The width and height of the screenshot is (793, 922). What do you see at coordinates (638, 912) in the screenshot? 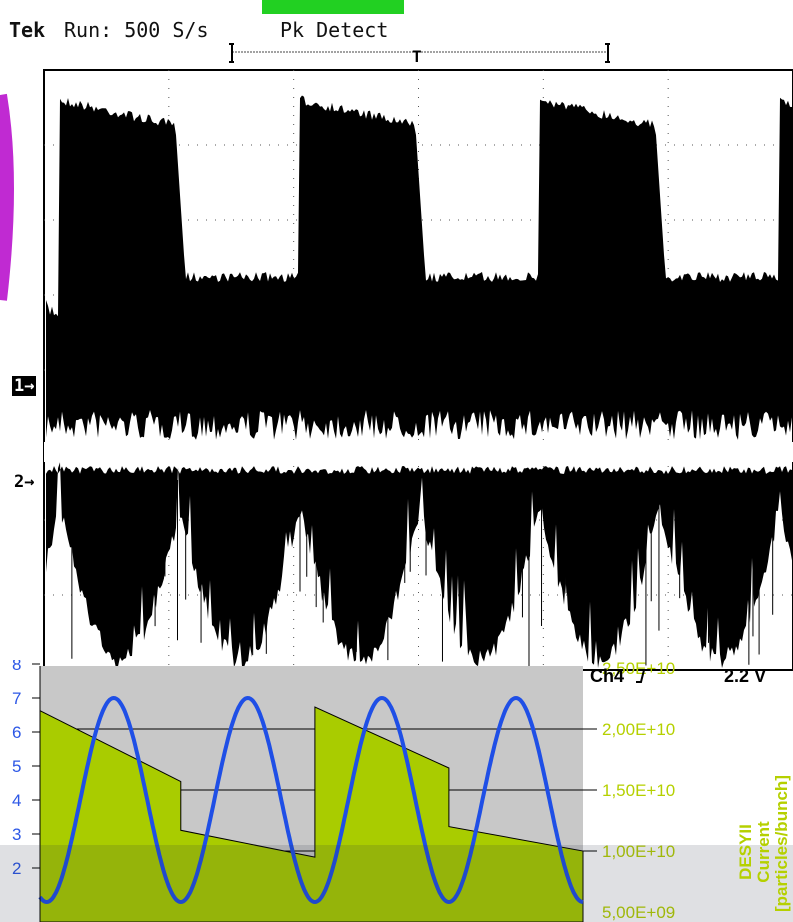
I see `right-tick-label: 5,00E+09` at bounding box center [638, 912].